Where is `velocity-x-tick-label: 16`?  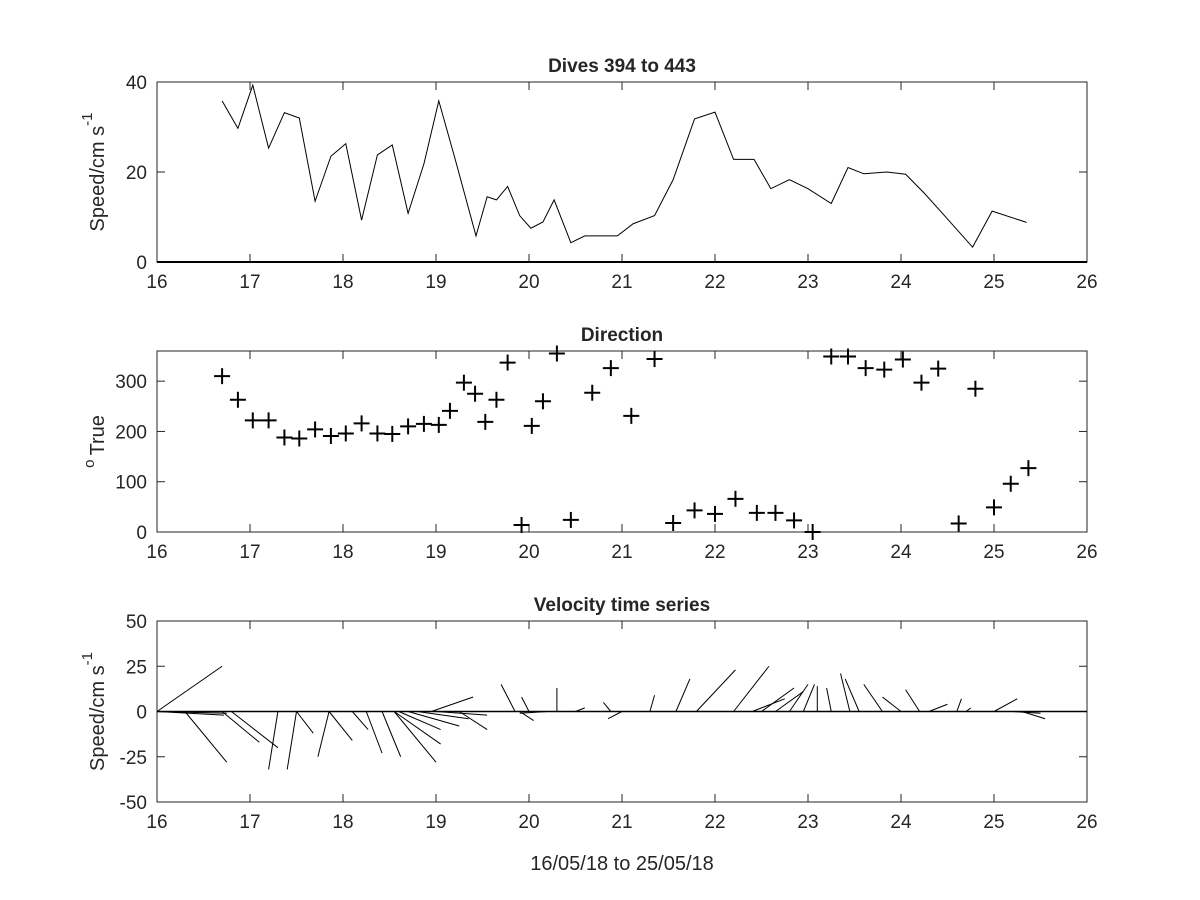 velocity-x-tick-label: 16 is located at coordinates (156, 822).